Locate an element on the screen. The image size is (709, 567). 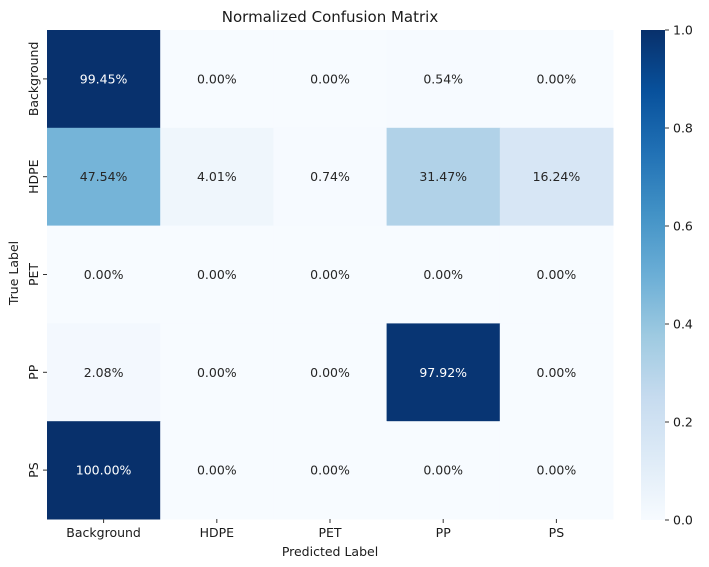
cell-value-label: 31.47% is located at coordinates (443, 176).